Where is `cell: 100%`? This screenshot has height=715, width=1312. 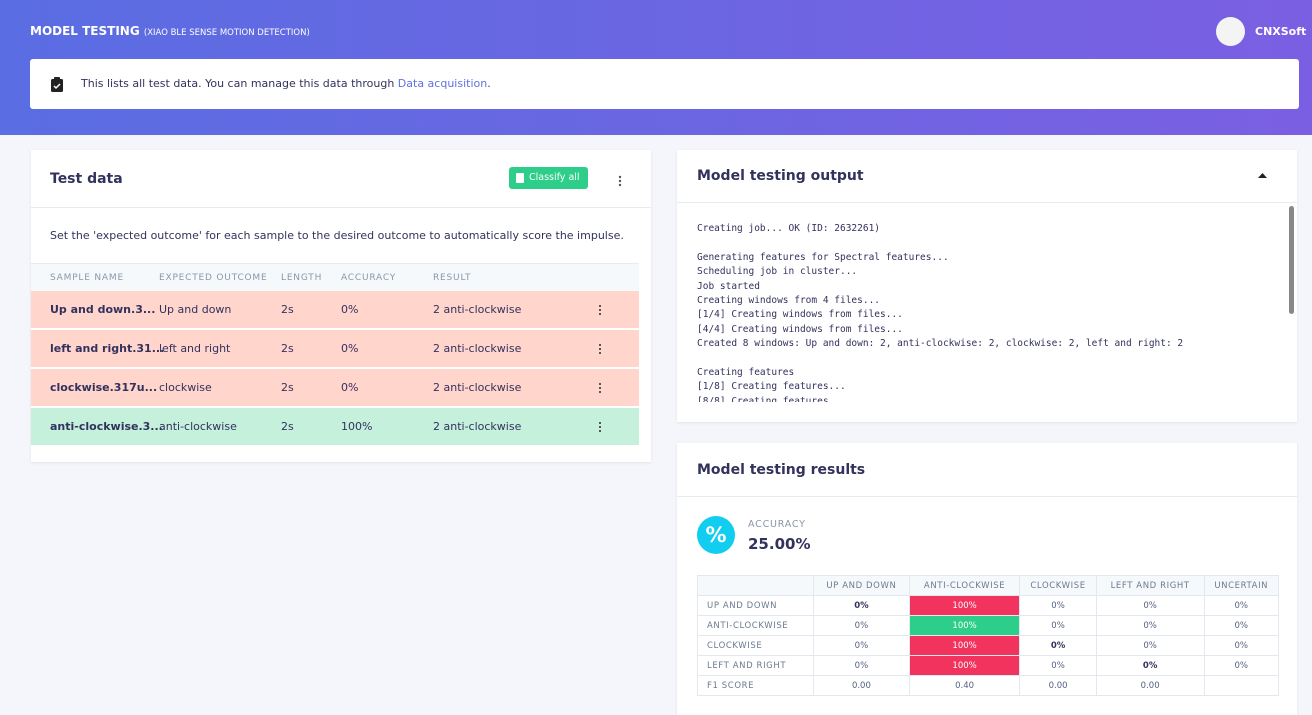 cell: 100% is located at coordinates (357, 426).